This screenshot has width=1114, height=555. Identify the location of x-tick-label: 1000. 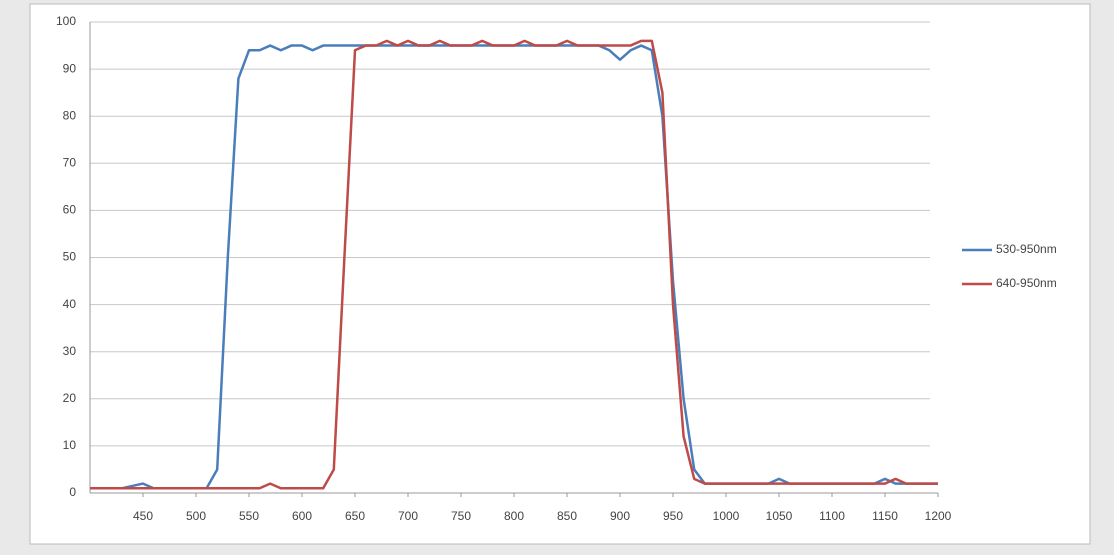
(726, 516).